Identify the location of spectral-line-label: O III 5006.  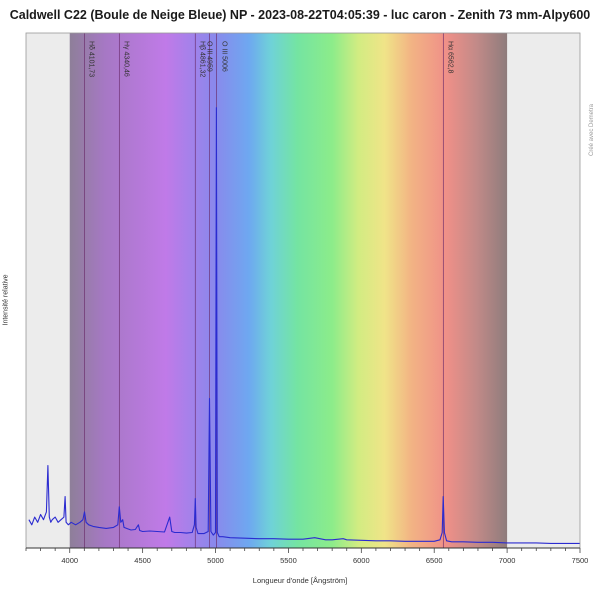
(223, 56).